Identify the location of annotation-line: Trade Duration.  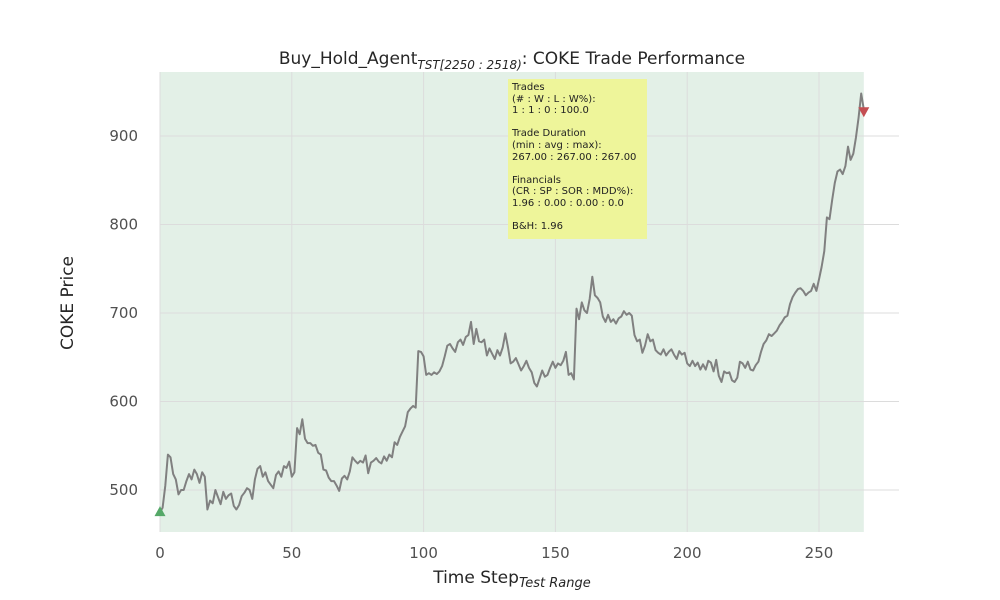
(549, 134).